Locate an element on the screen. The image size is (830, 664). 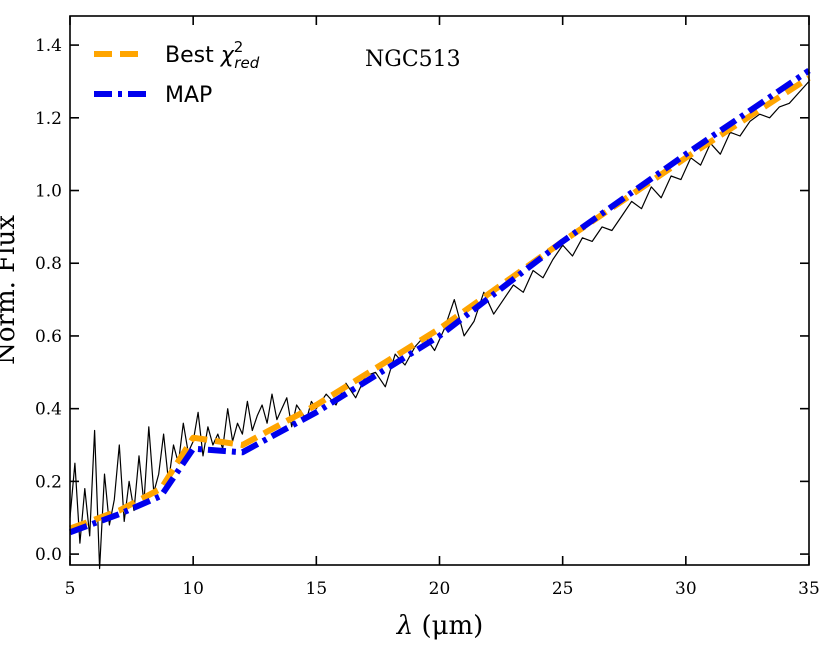
y-tick-label: 0.0 is located at coordinates (48, 555).